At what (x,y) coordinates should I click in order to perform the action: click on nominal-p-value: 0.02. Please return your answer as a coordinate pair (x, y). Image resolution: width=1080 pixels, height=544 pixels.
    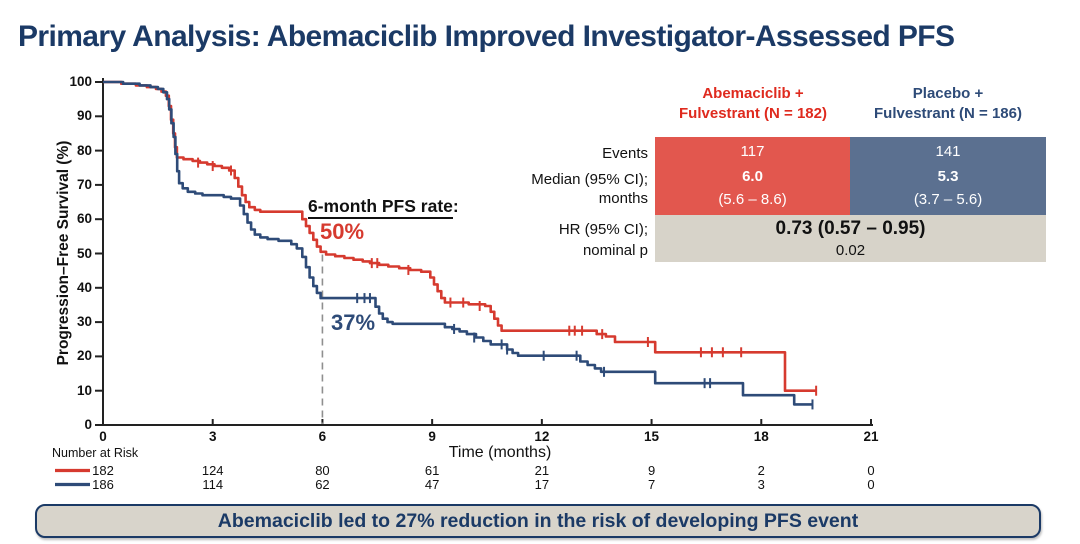
    Looking at the image, I should click on (850, 250).